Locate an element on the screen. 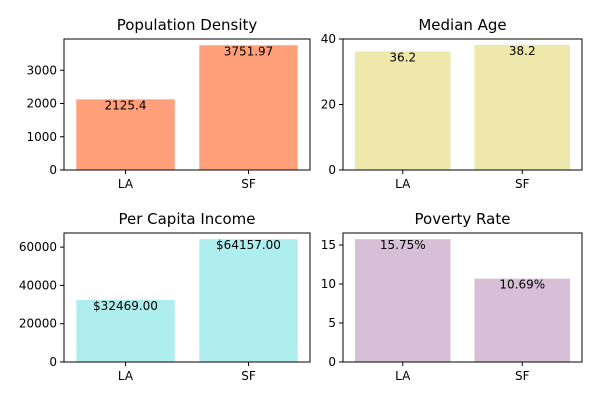 The image size is (600, 400). data-label: 36.2 is located at coordinates (402, 57).